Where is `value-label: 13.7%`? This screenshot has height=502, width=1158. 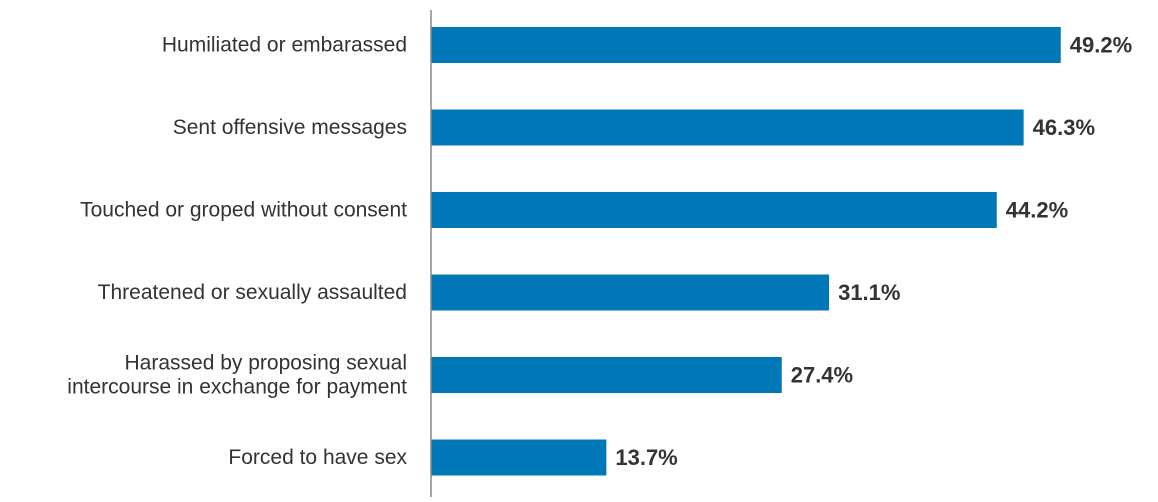
value-label: 13.7% is located at coordinates (646, 457).